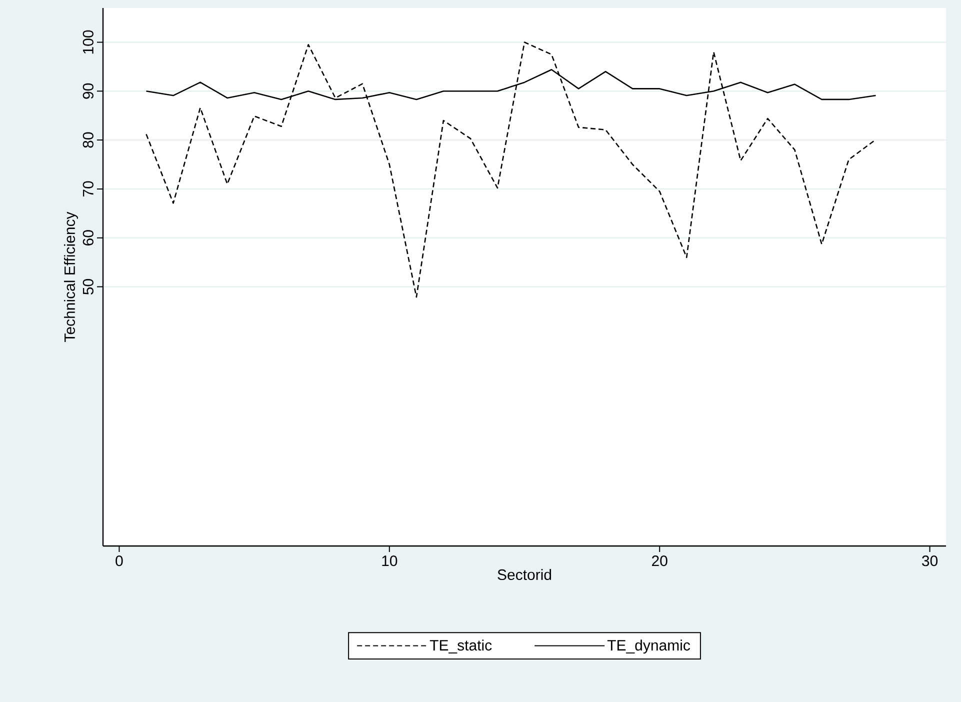 The image size is (961, 702). Describe the element at coordinates (88, 189) in the screenshot. I see `y-tick-label: 70` at that location.